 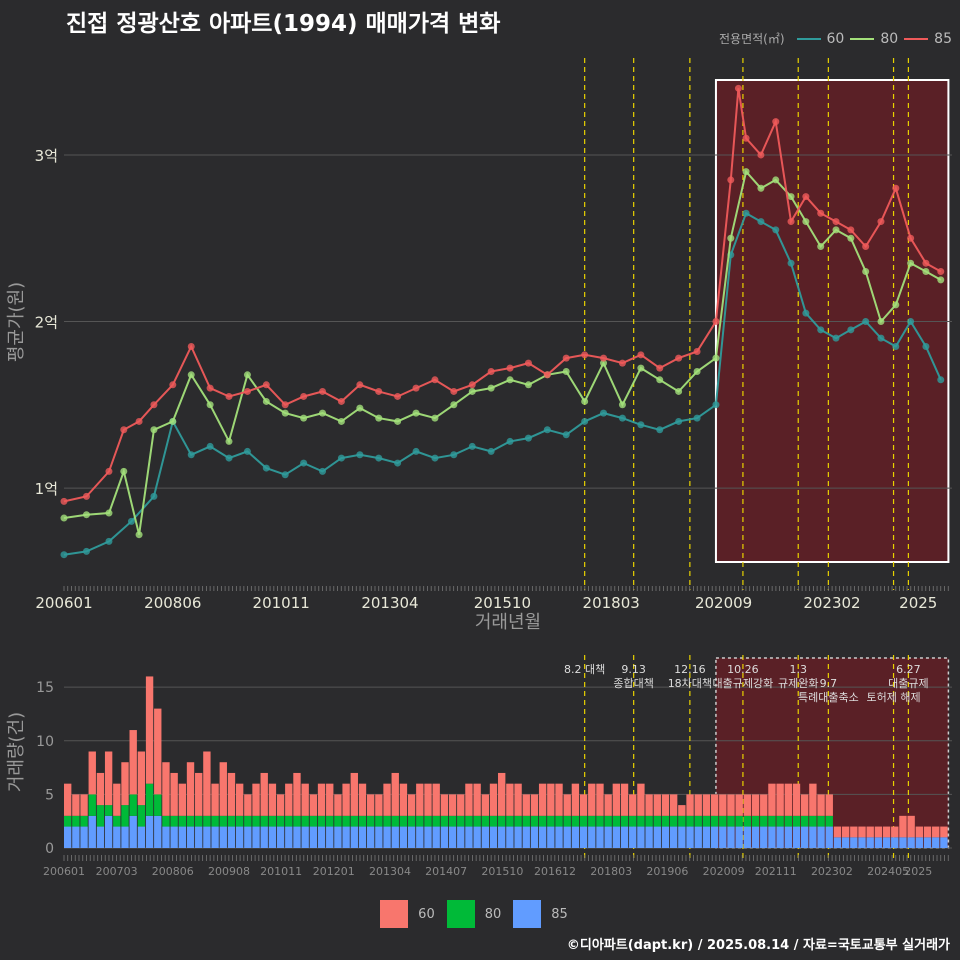 I want to click on price-x-tick-label: 202302, so click(x=831, y=603).